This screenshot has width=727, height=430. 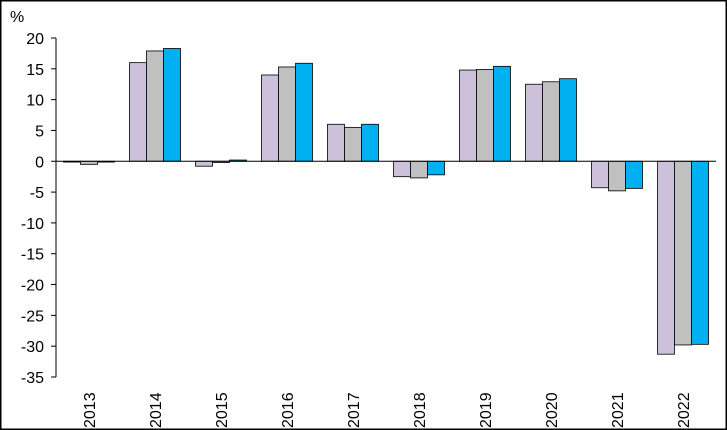 I want to click on x-tick-label: 2021, so click(x=618, y=410).